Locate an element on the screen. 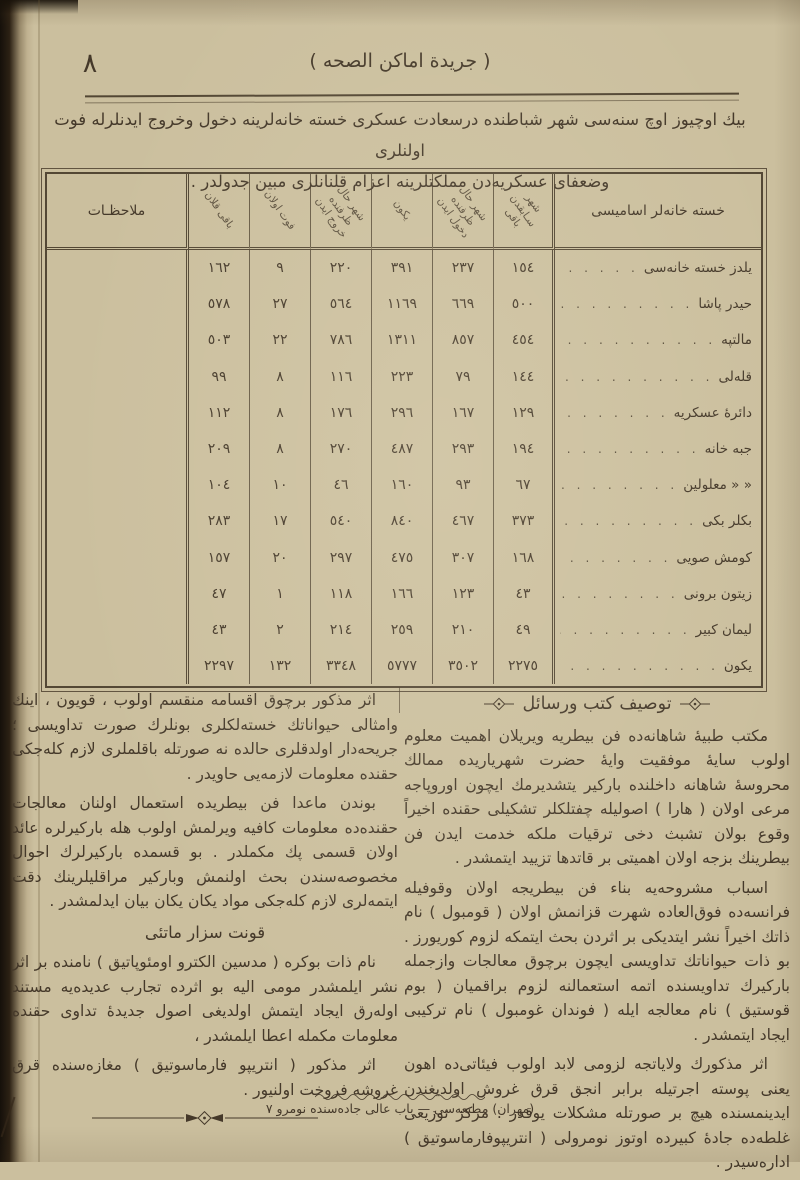 Image resolution: width=800 pixels, height=1180 pixels. squiggle-rule-icon is located at coordinates (400, 1097).